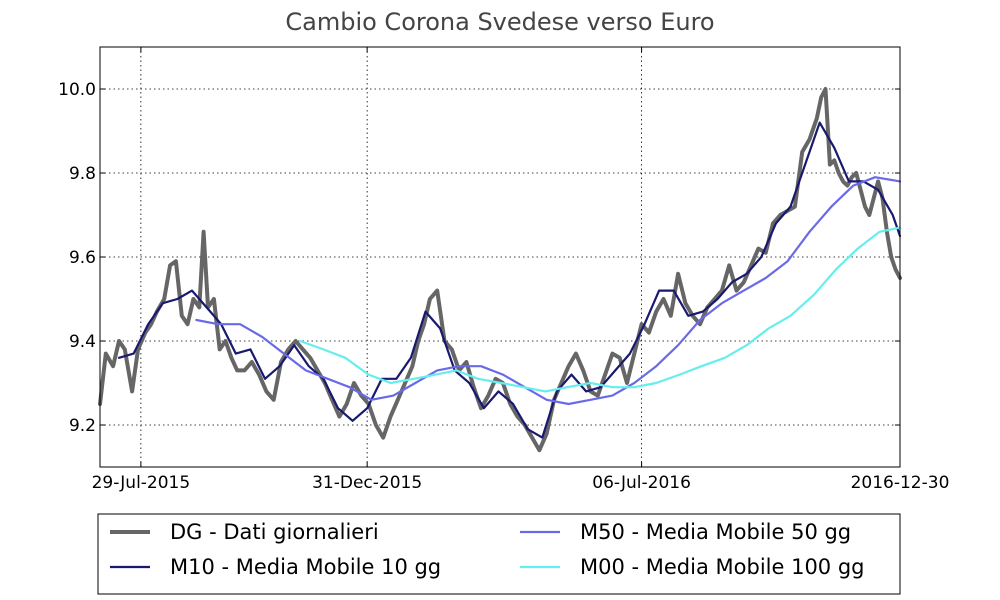  What do you see at coordinates (141, 483) in the screenshot?
I see `x-tick-label: 29-Jul-2015` at bounding box center [141, 483].